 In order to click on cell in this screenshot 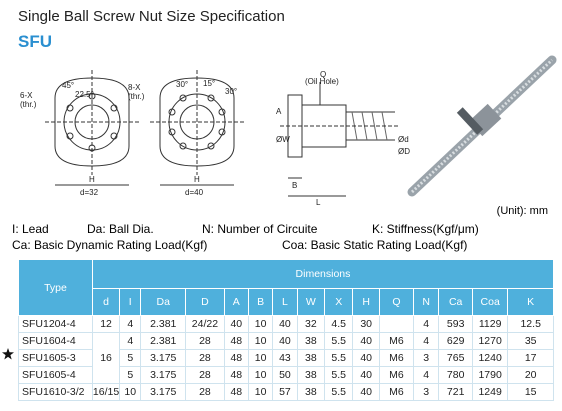, I will do `click(396, 324)`.